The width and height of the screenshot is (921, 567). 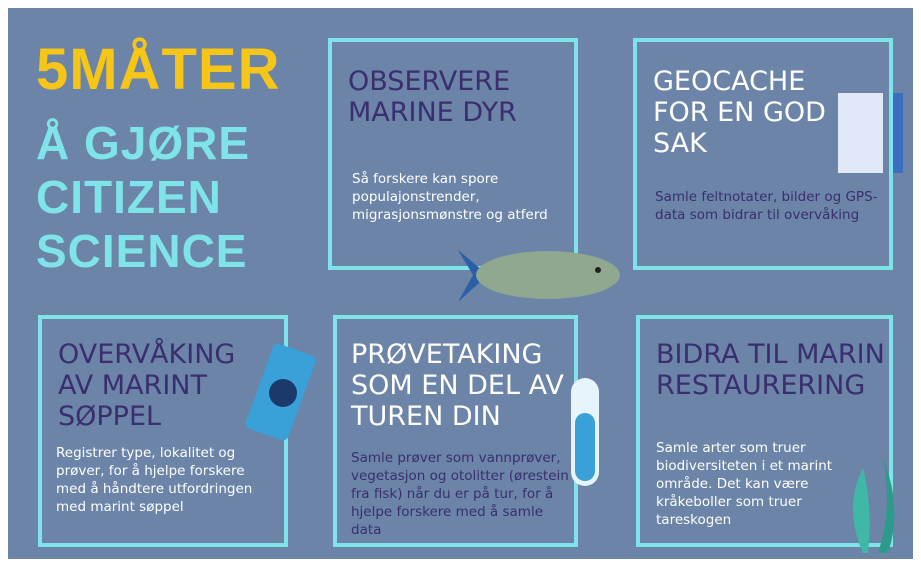 I want to click on fish-icon, so click(x=539, y=276).